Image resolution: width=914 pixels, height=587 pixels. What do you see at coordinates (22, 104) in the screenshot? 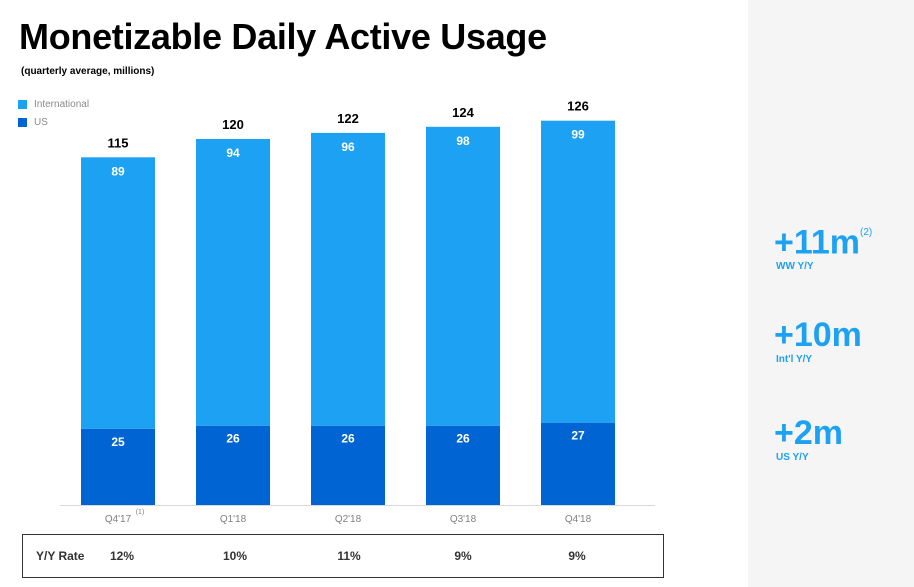
I see `legend-swatch-international` at bounding box center [22, 104].